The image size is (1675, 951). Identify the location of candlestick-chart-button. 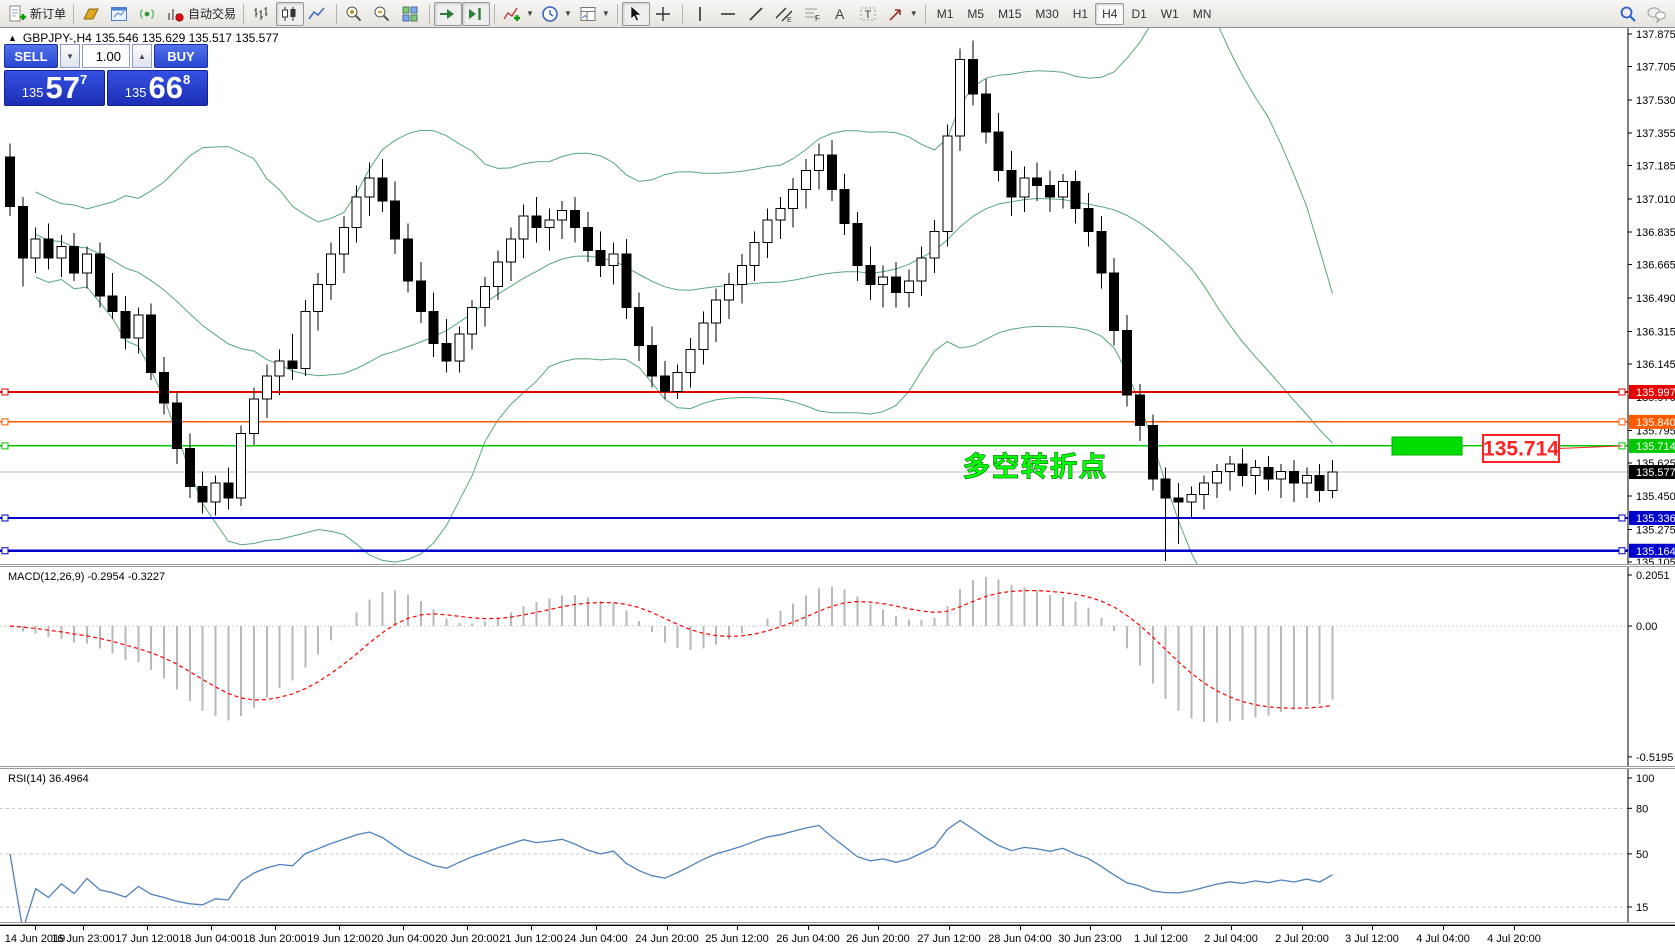
(290, 13).